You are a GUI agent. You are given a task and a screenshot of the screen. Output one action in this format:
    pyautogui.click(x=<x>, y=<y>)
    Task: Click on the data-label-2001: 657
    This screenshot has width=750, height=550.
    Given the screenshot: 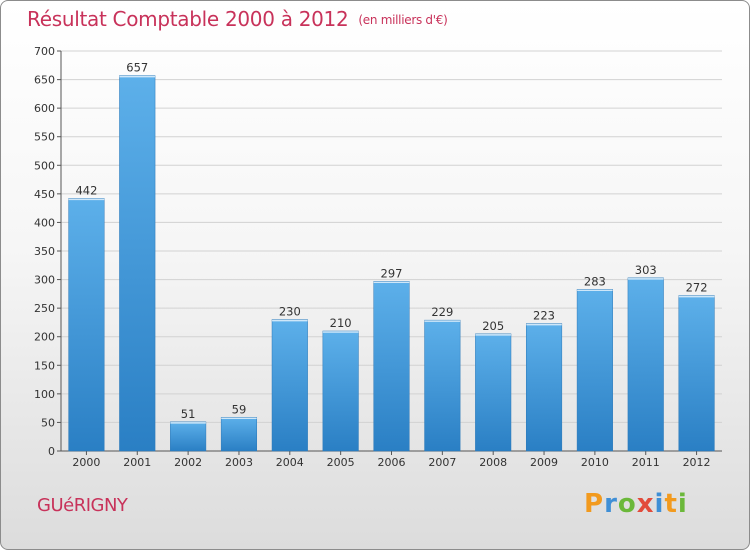 What is the action you would take?
    pyautogui.click(x=137, y=68)
    